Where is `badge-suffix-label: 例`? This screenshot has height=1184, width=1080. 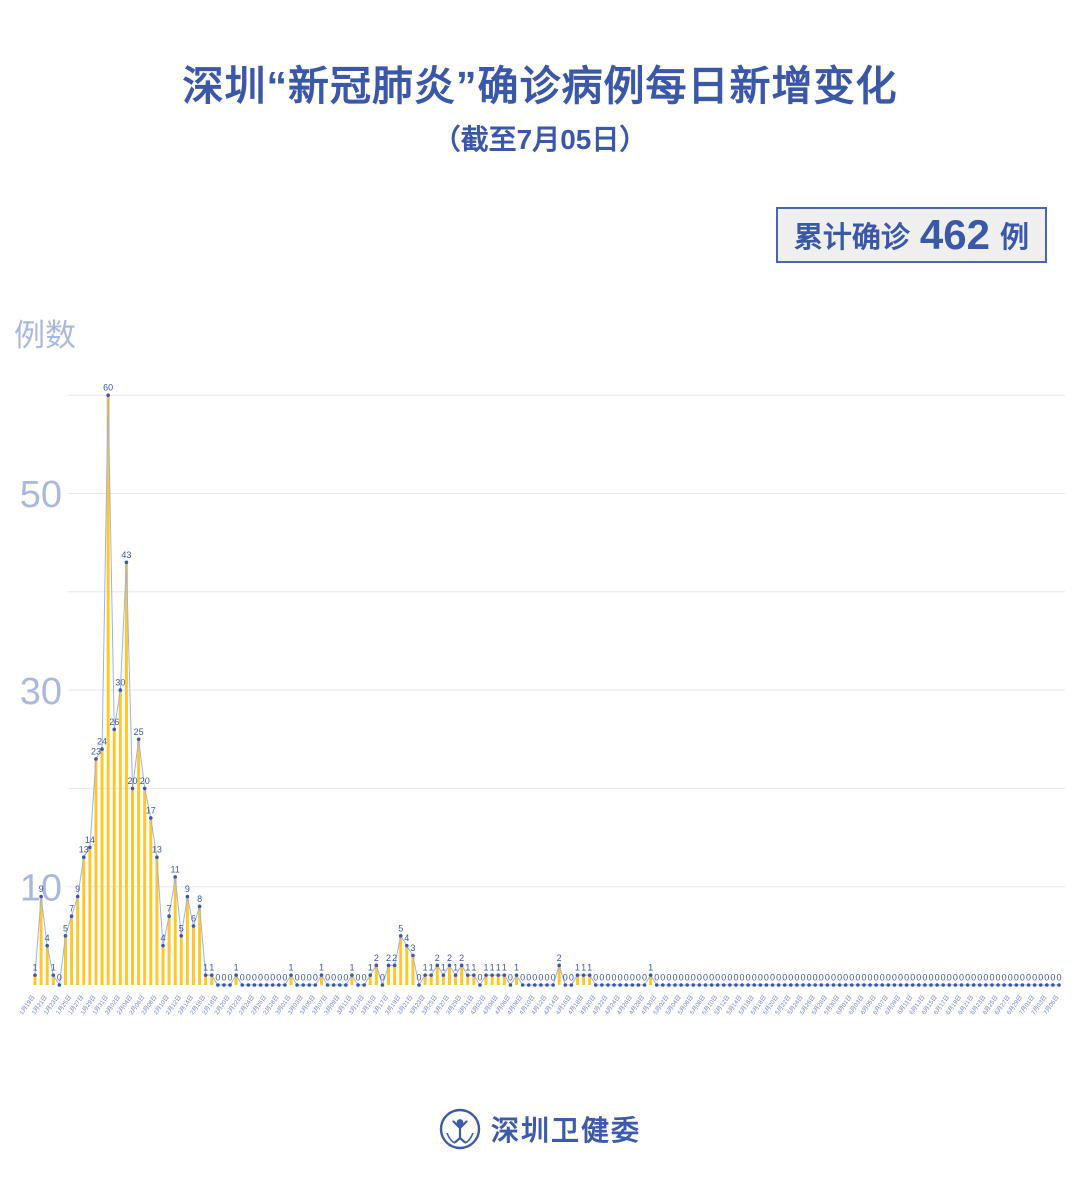
badge-suffix-label: 例 is located at coordinates (1014, 238).